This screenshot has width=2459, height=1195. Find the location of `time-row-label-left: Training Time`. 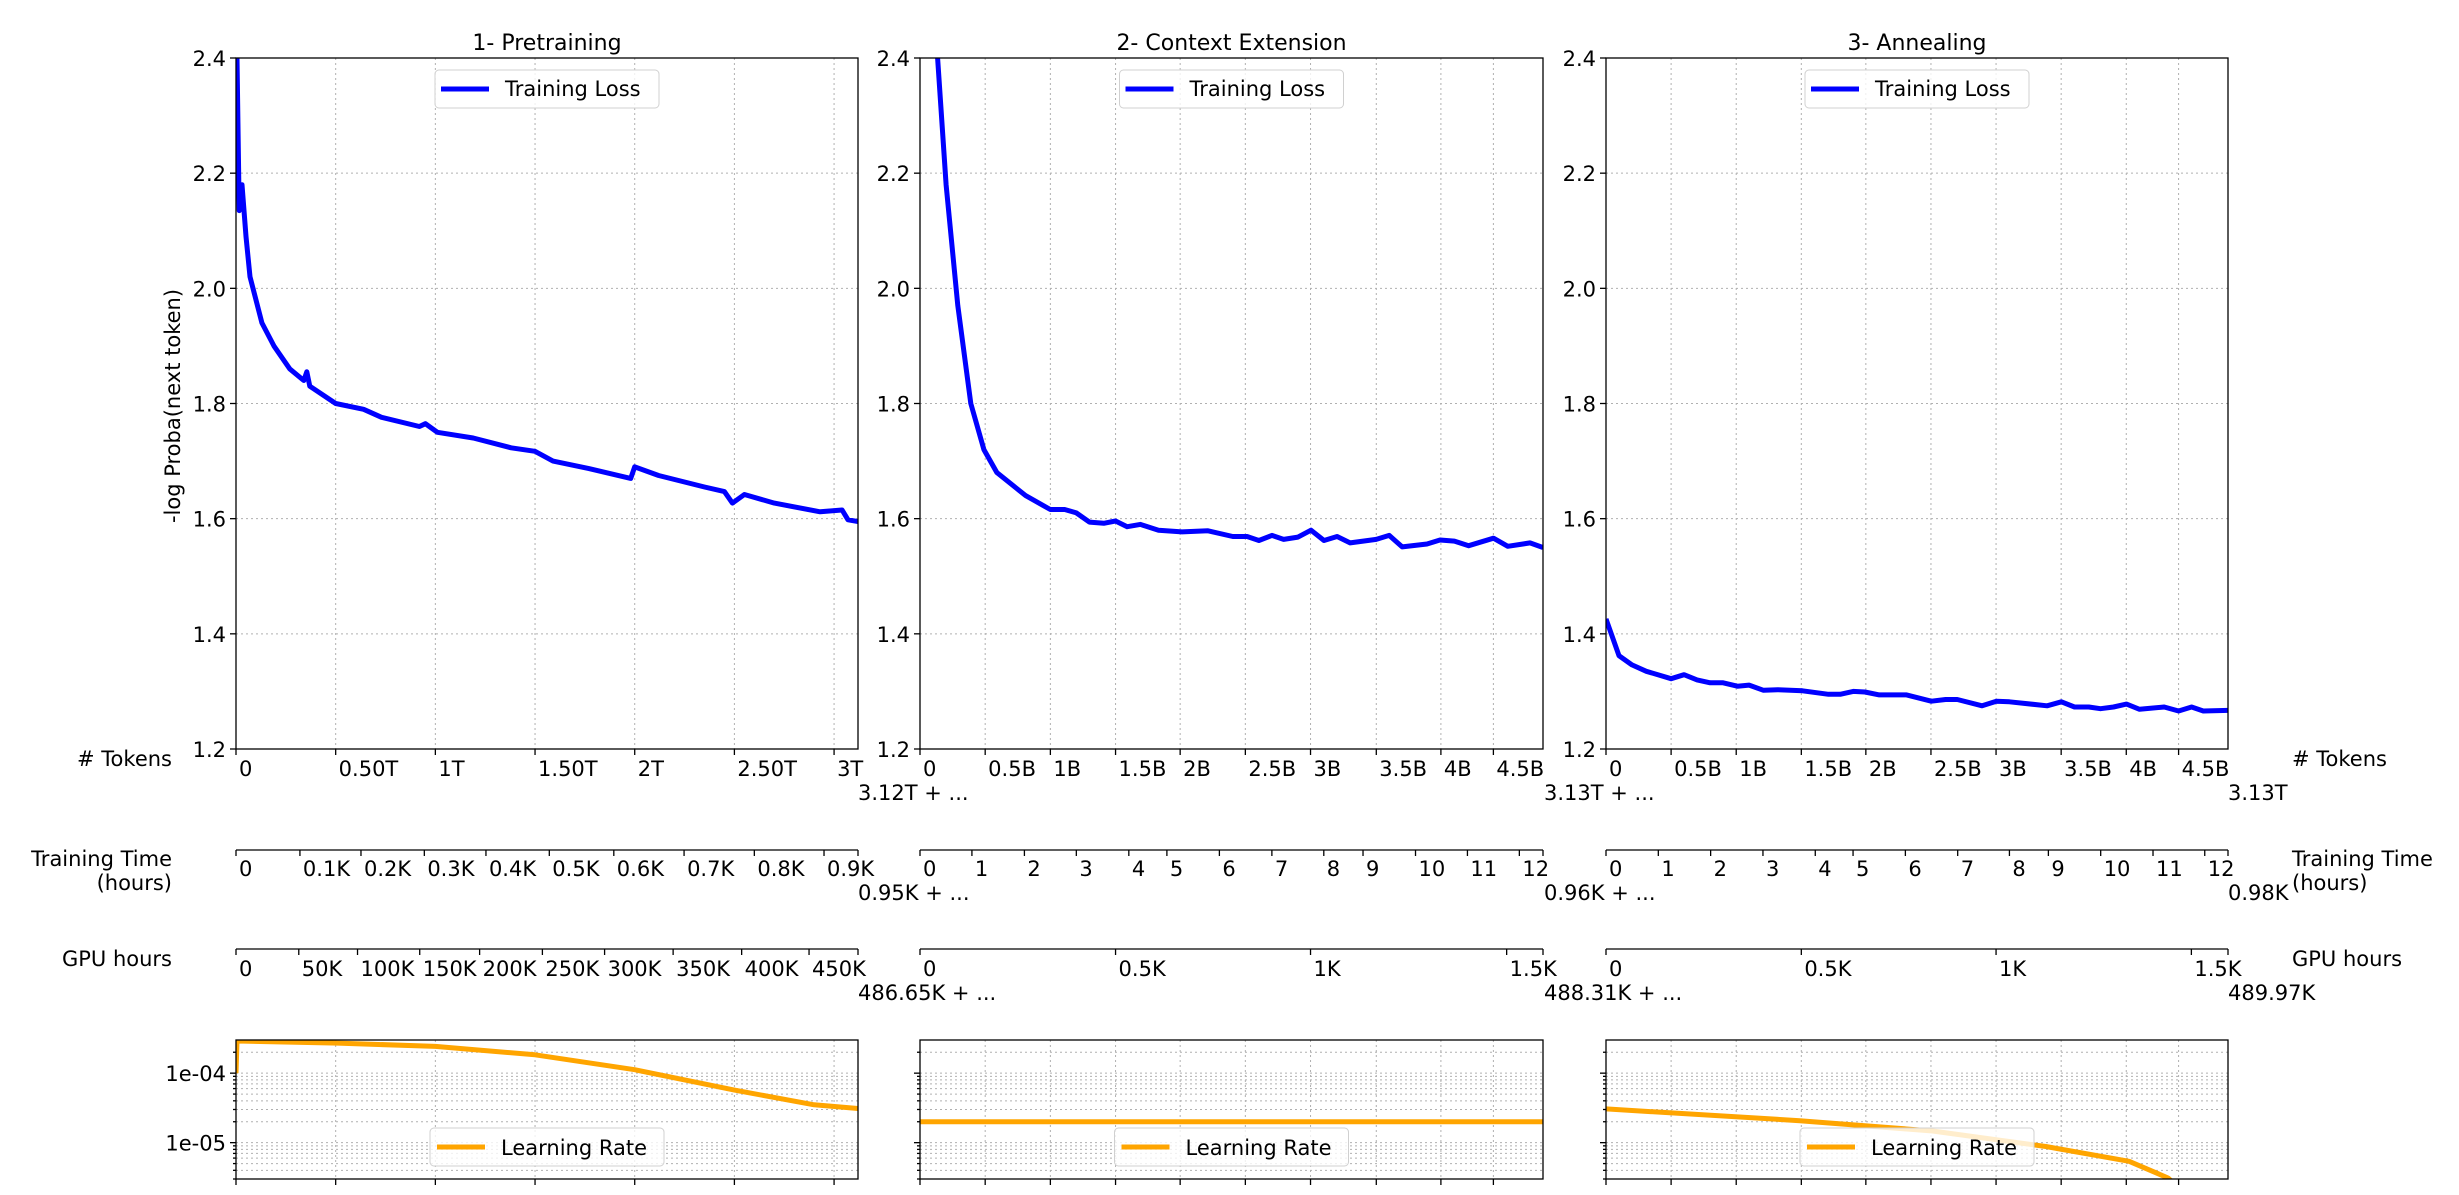

time-row-label-left: Training Time is located at coordinates (101, 859).